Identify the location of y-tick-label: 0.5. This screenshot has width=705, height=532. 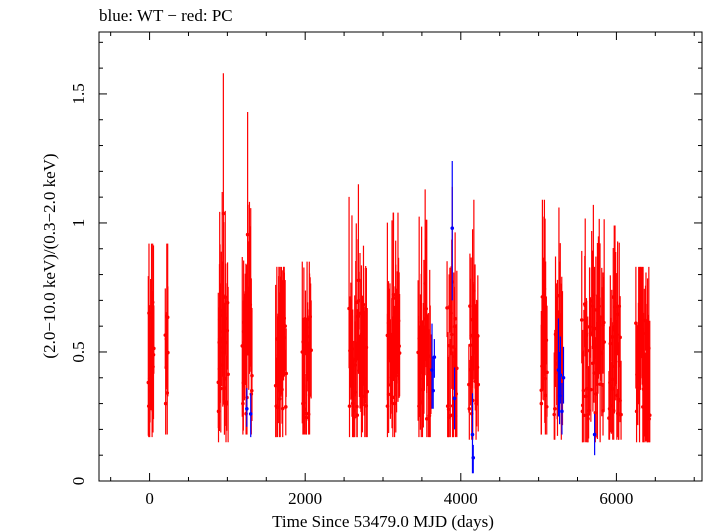
(78, 351).